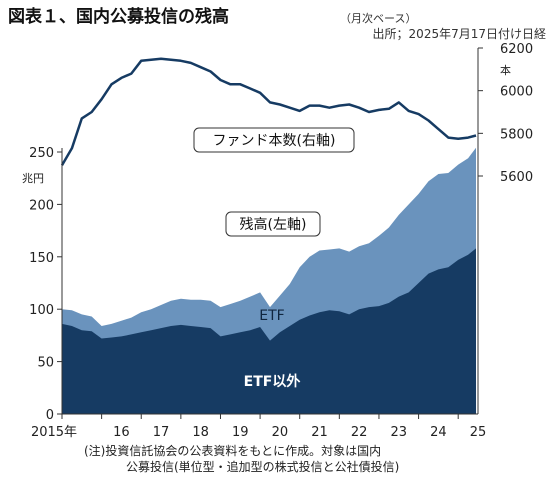 This screenshot has height=486, width=550. I want to click on balance-label: 残高(左軸), so click(273, 224).